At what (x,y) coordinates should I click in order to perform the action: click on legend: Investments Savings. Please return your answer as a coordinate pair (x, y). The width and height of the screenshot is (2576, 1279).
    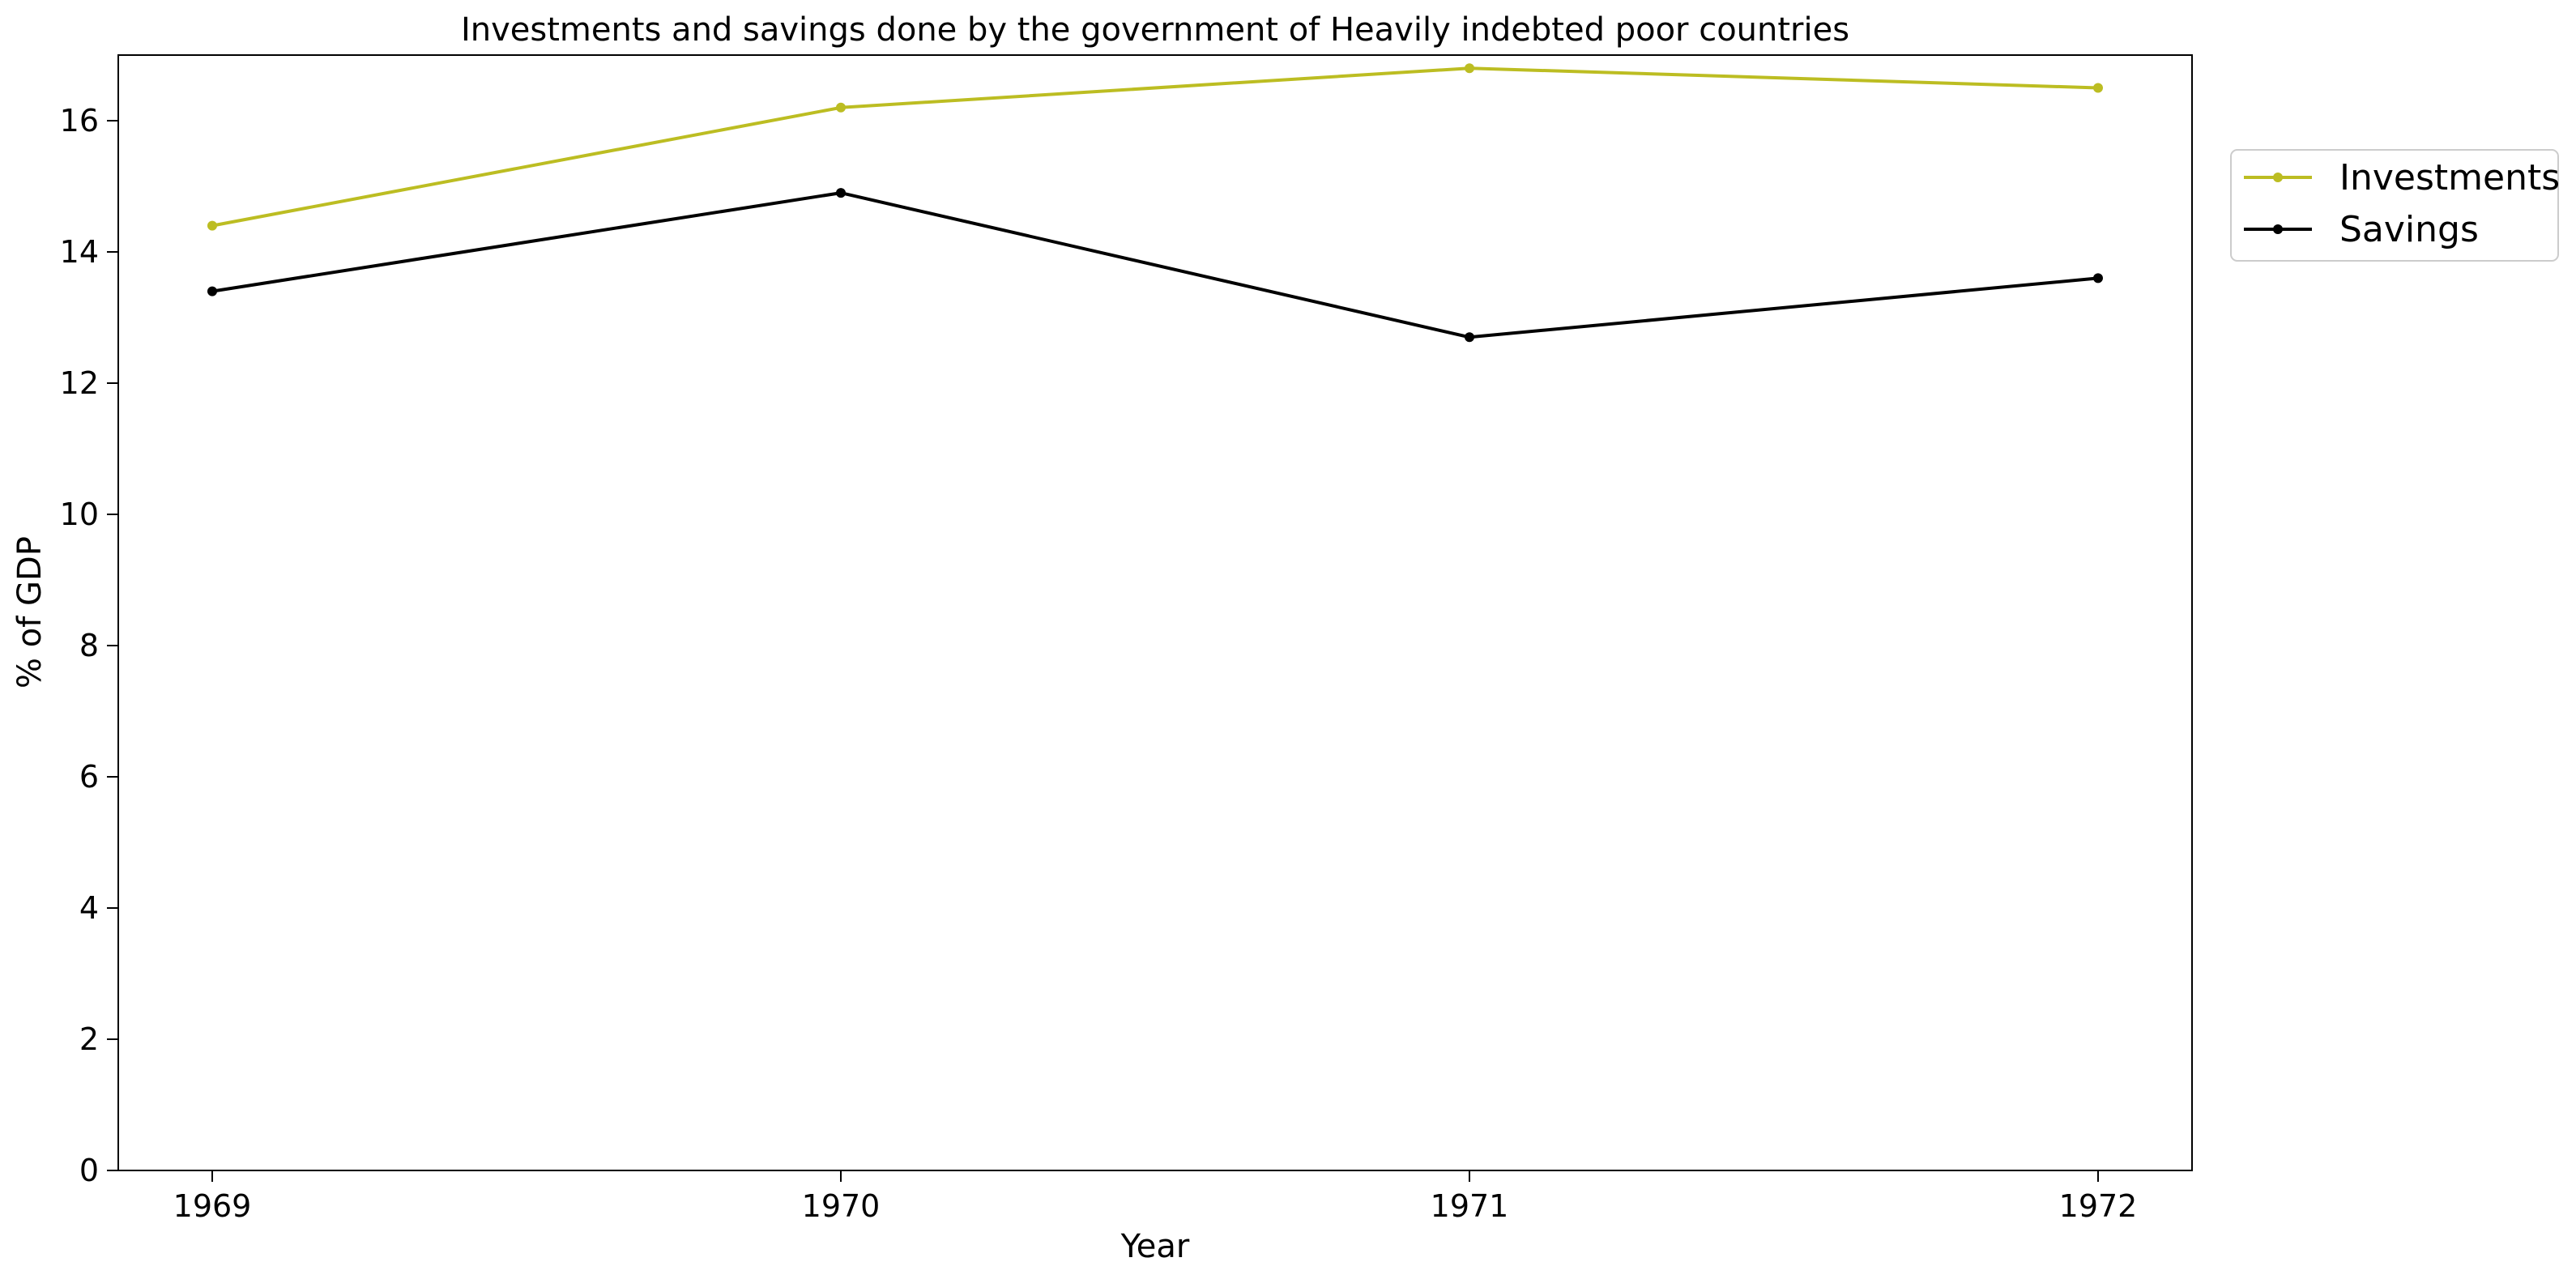
    Looking at the image, I should click on (2395, 205).